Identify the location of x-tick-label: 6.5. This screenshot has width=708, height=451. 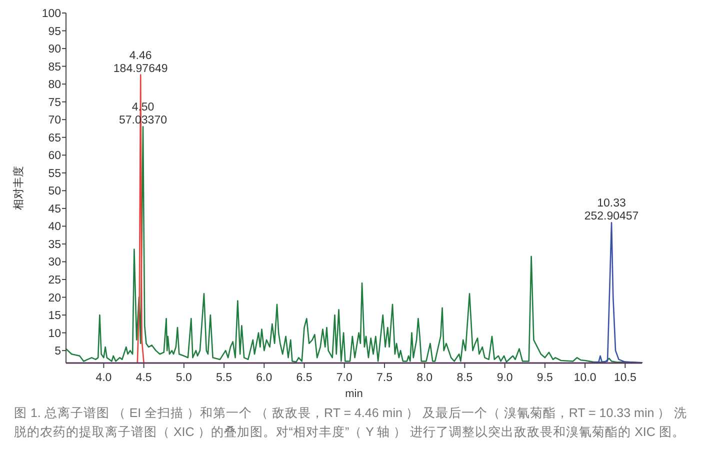
(304, 378).